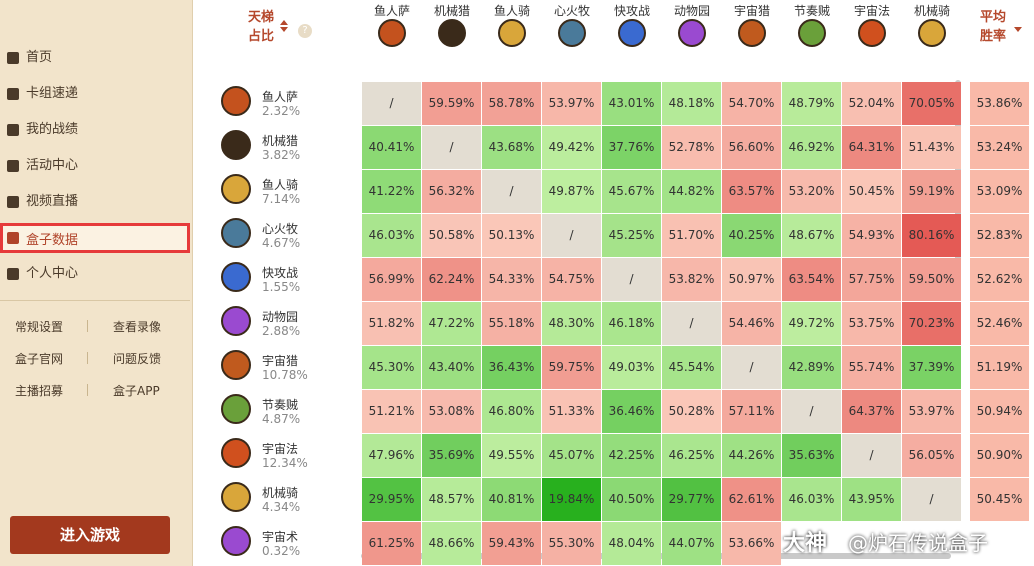 The width and height of the screenshot is (1034, 566). I want to click on row-name: 节奏贼, so click(280, 405).